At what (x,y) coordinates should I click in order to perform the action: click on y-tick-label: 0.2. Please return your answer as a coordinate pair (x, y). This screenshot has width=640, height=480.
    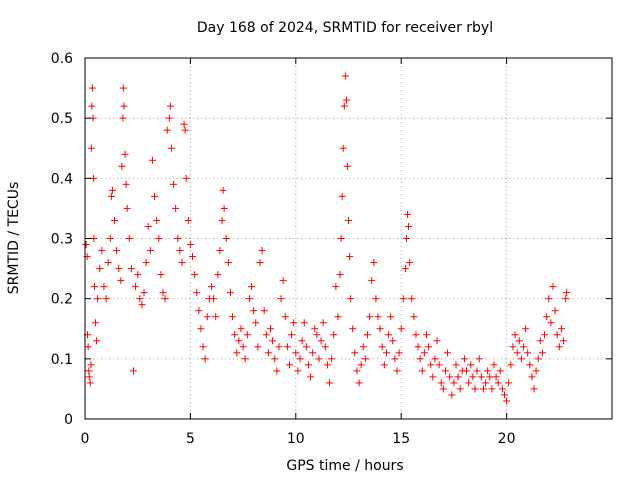
    Looking at the image, I should click on (62, 300).